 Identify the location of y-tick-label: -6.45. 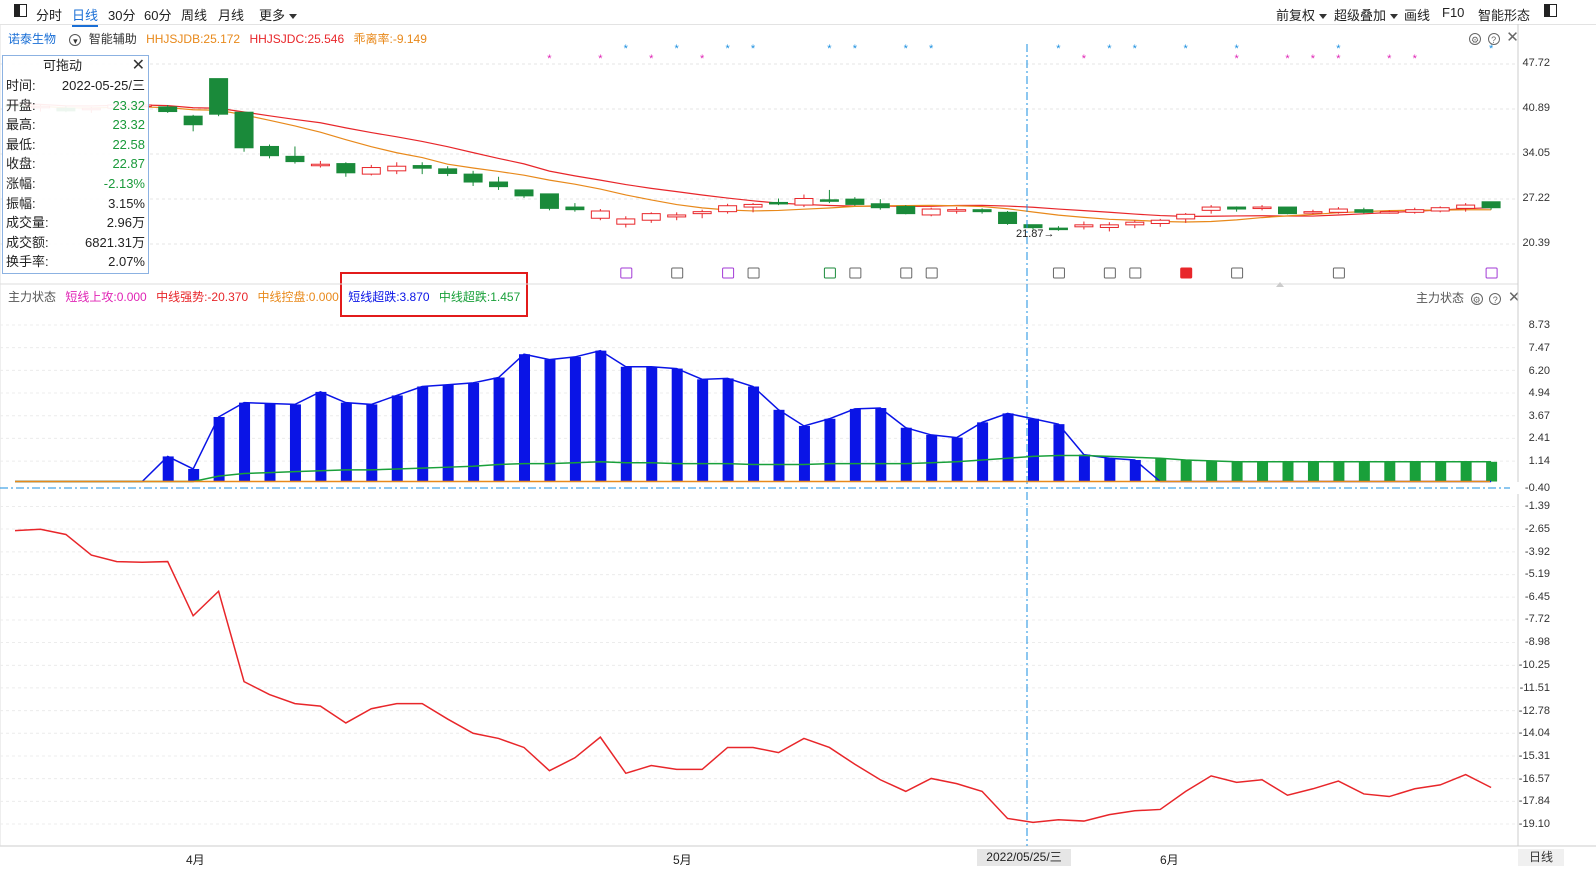
(1537, 597).